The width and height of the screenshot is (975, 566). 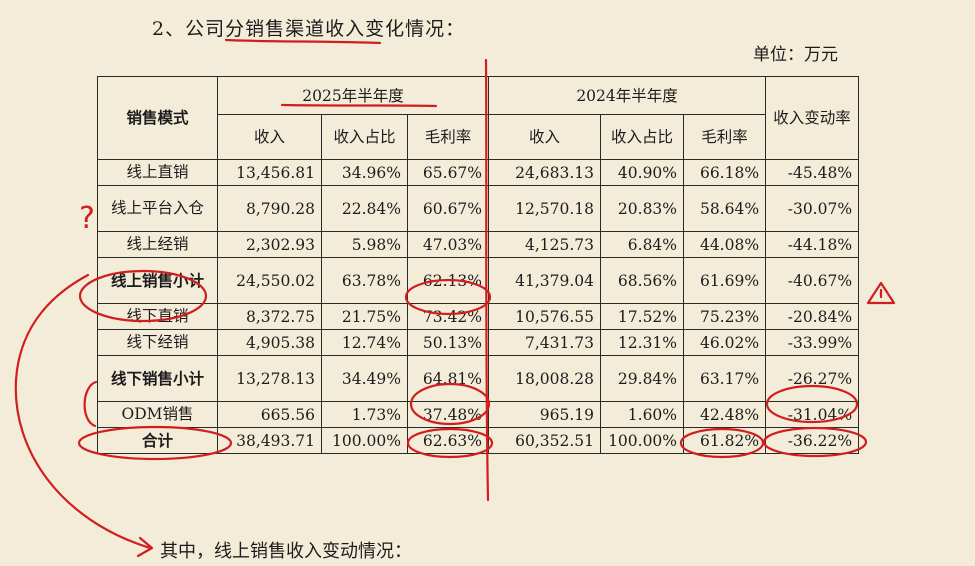 I want to click on revenue-2024: 24,683.13, so click(x=545, y=172).